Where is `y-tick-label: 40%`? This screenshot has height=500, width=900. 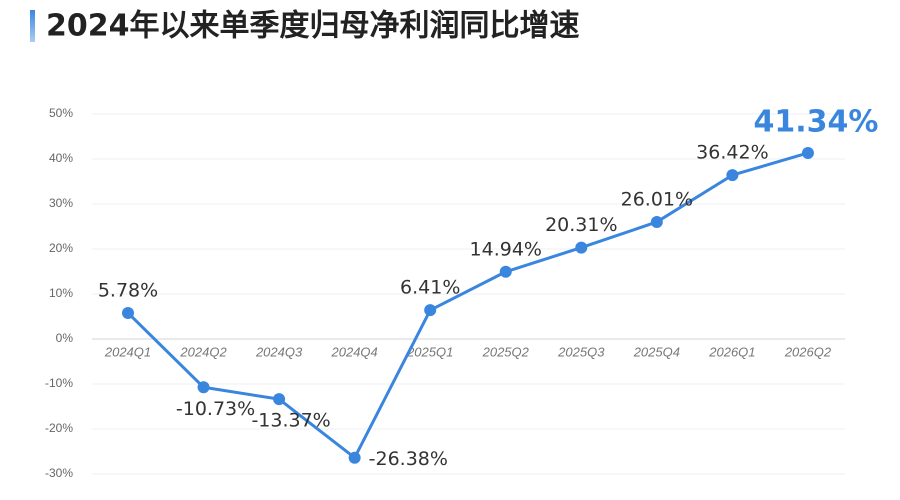 y-tick-label: 40% is located at coordinates (61, 158).